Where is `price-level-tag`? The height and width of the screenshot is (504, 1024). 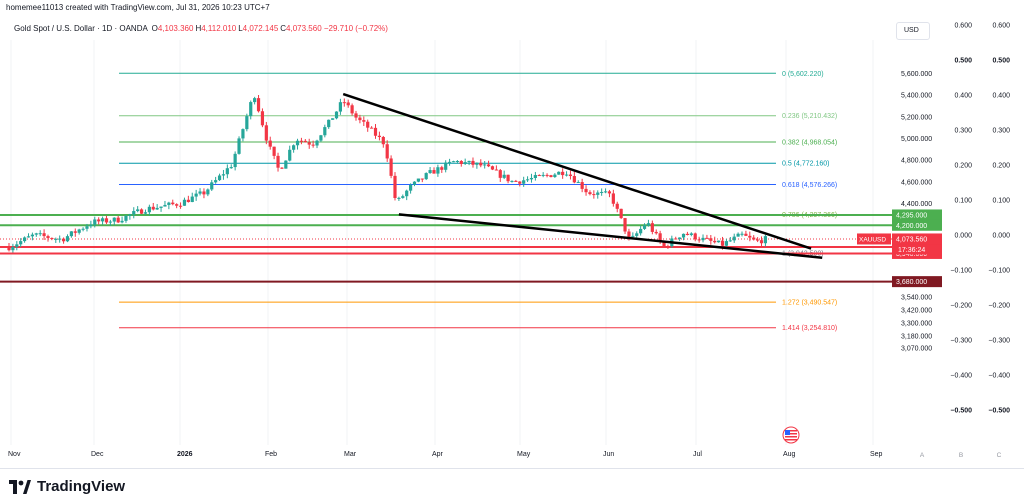
price-level-tag is located at coordinates (917, 282).